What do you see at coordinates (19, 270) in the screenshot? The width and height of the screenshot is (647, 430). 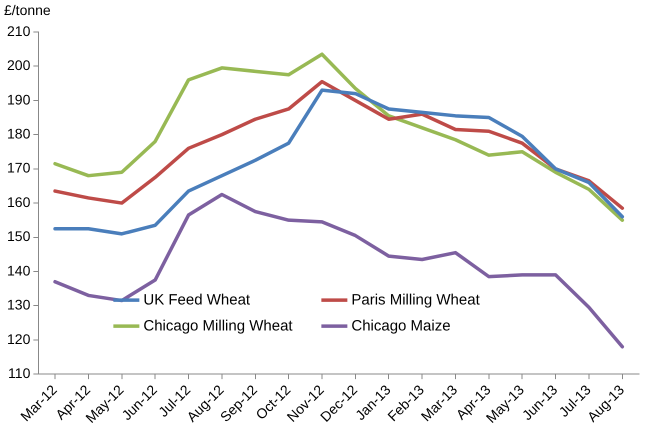 I see `y-tick-label: 140` at bounding box center [19, 270].